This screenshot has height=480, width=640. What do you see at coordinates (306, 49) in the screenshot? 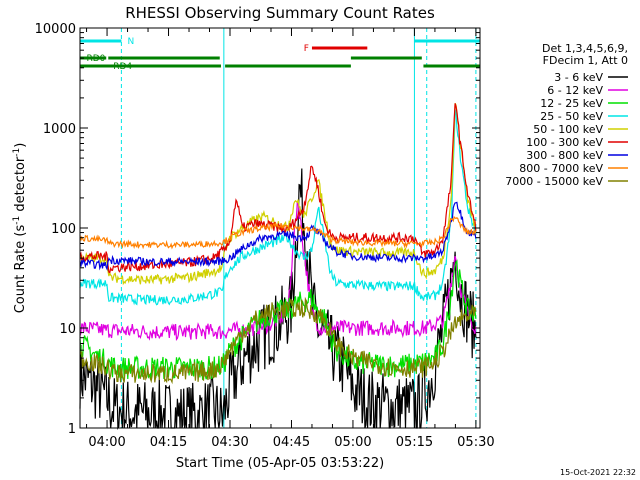
I see `flag-label: F` at bounding box center [306, 49].